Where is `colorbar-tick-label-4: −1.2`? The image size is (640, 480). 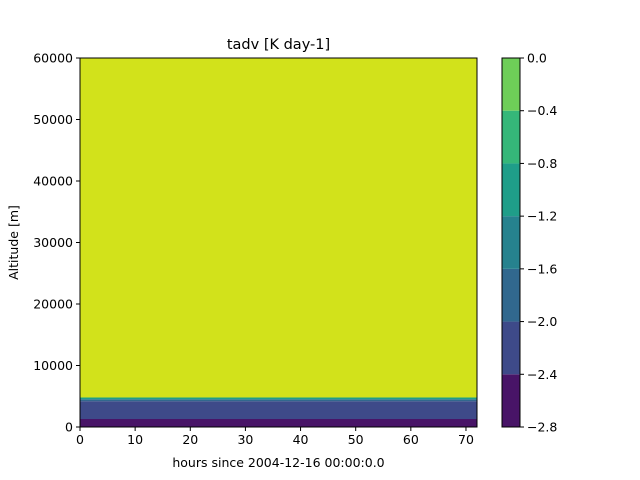 colorbar-tick-label-4: −1.2 is located at coordinates (542, 216).